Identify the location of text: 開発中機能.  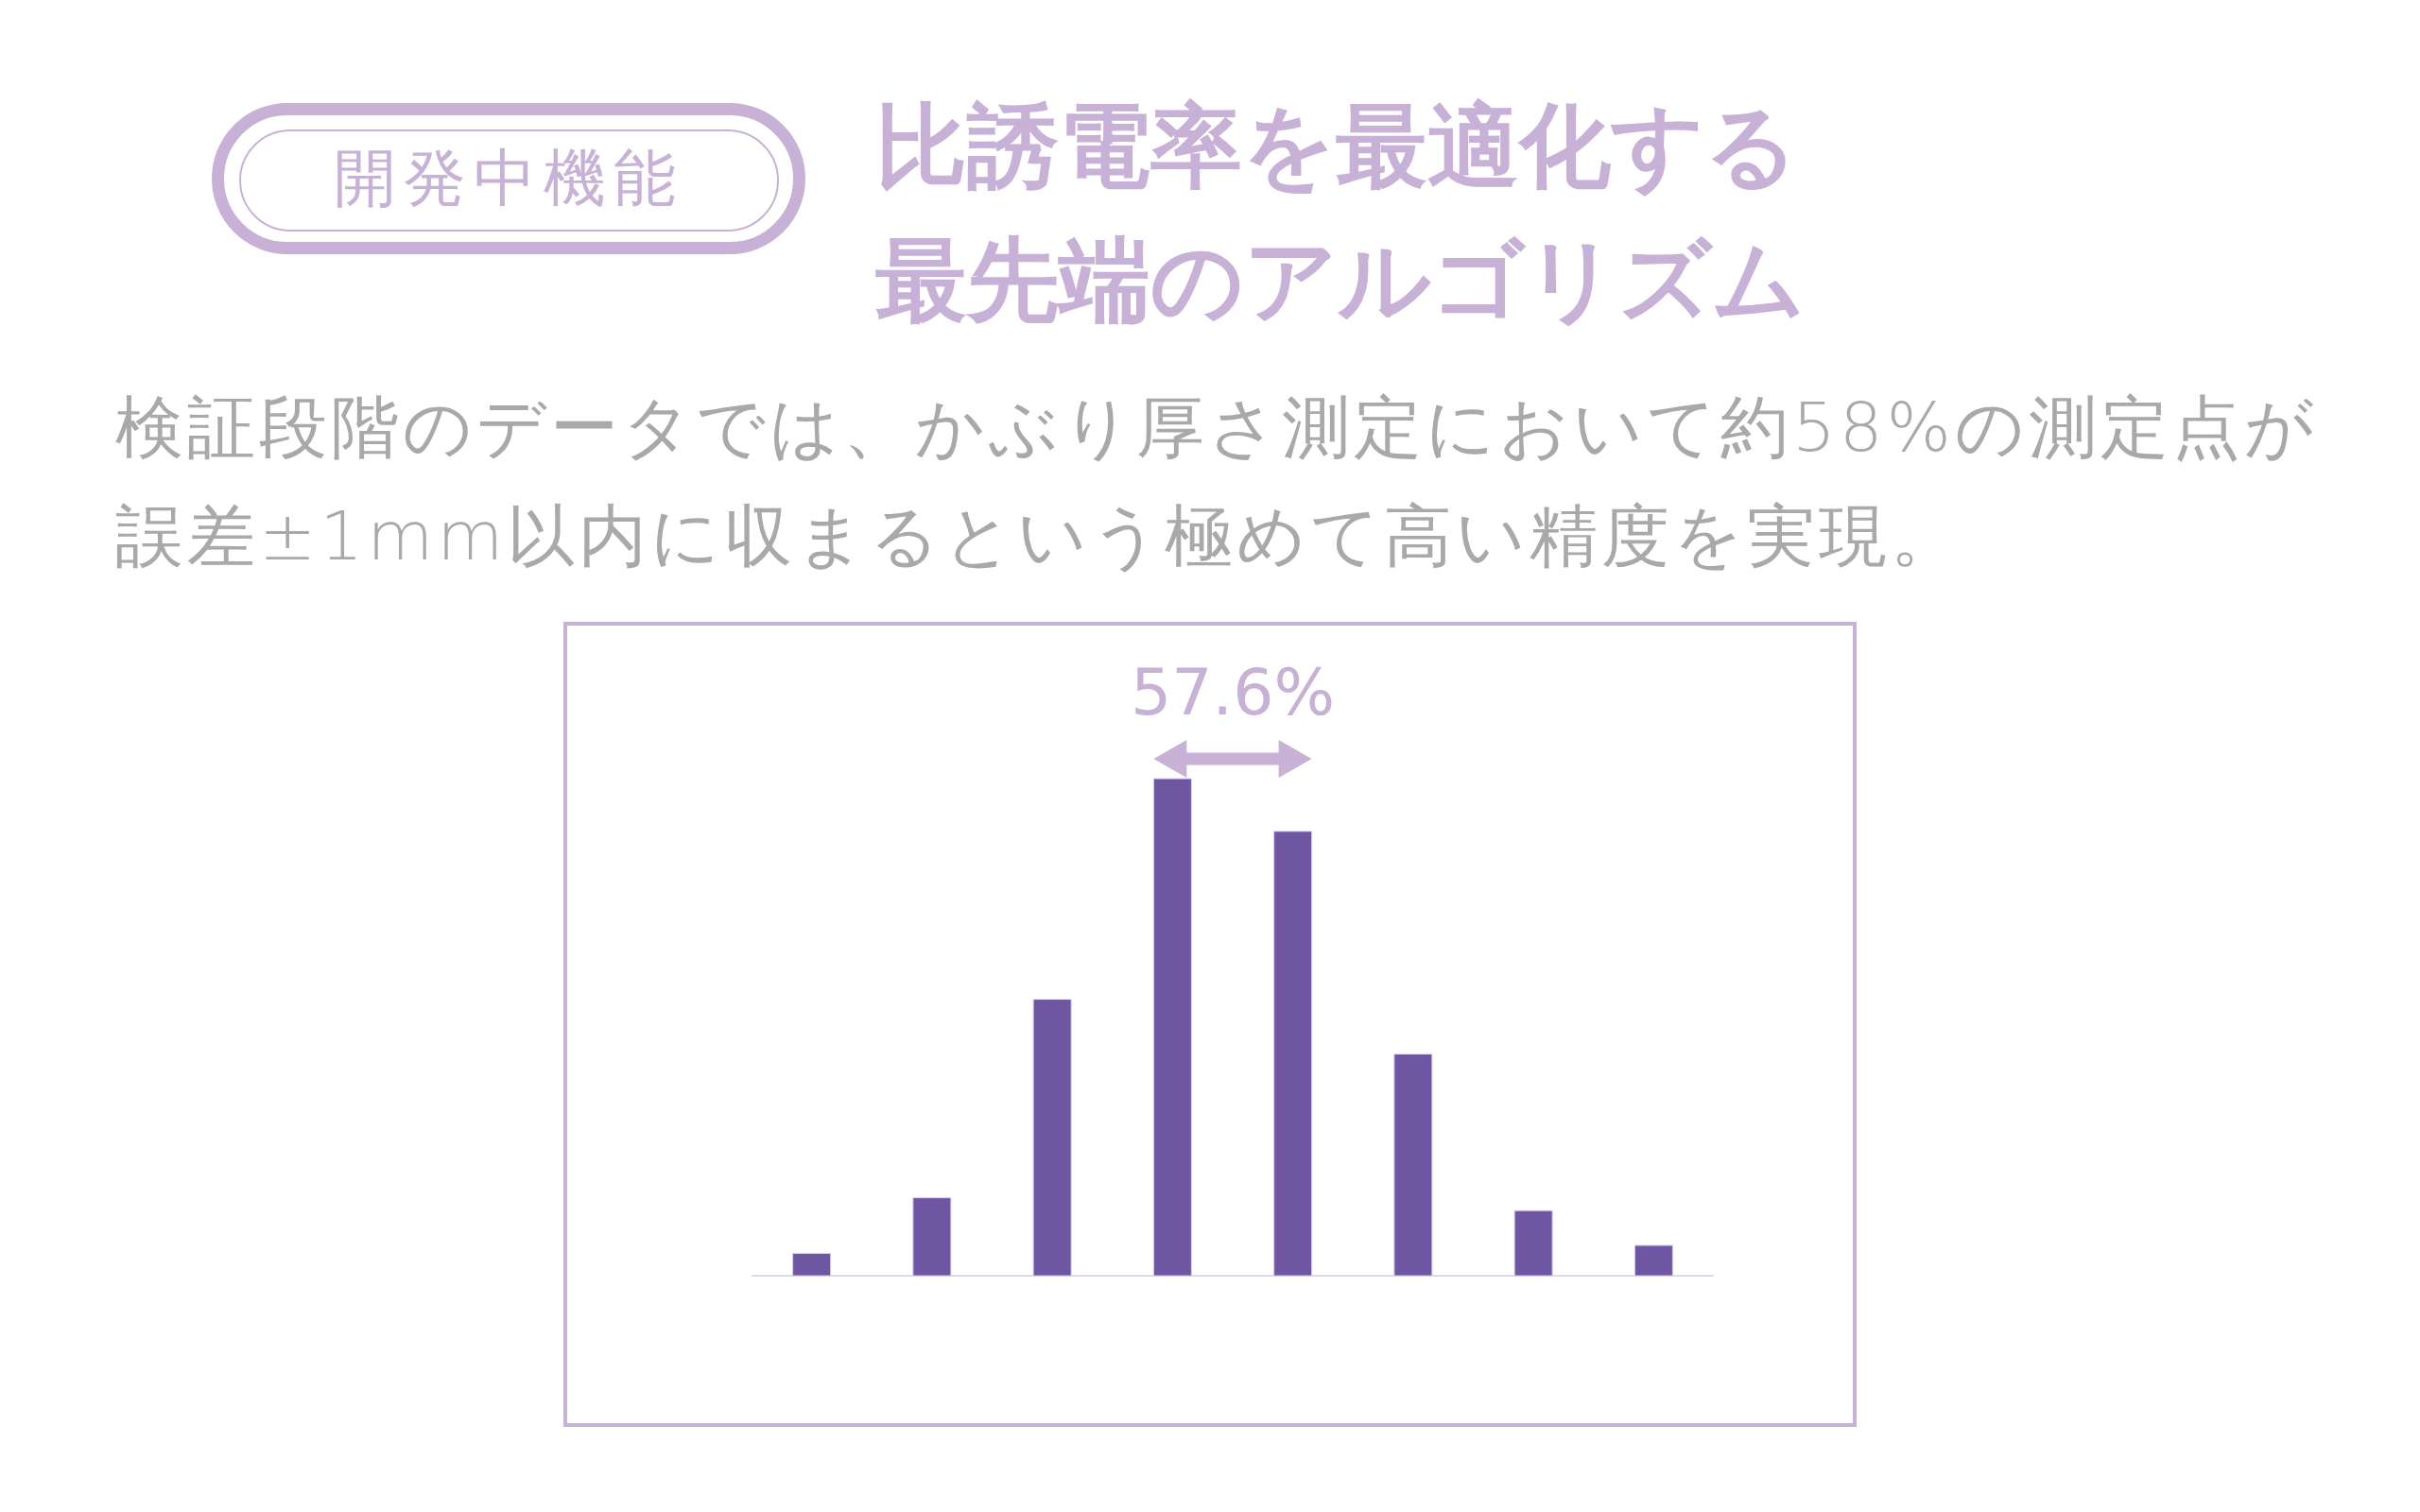
(508, 178).